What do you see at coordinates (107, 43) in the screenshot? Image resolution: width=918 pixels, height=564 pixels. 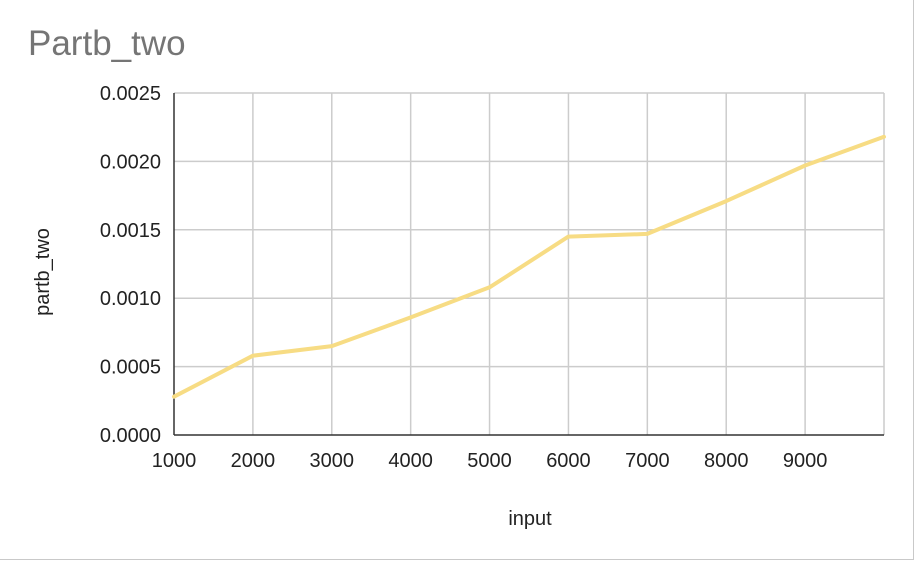 I see `chart-title: Partb_two` at bounding box center [107, 43].